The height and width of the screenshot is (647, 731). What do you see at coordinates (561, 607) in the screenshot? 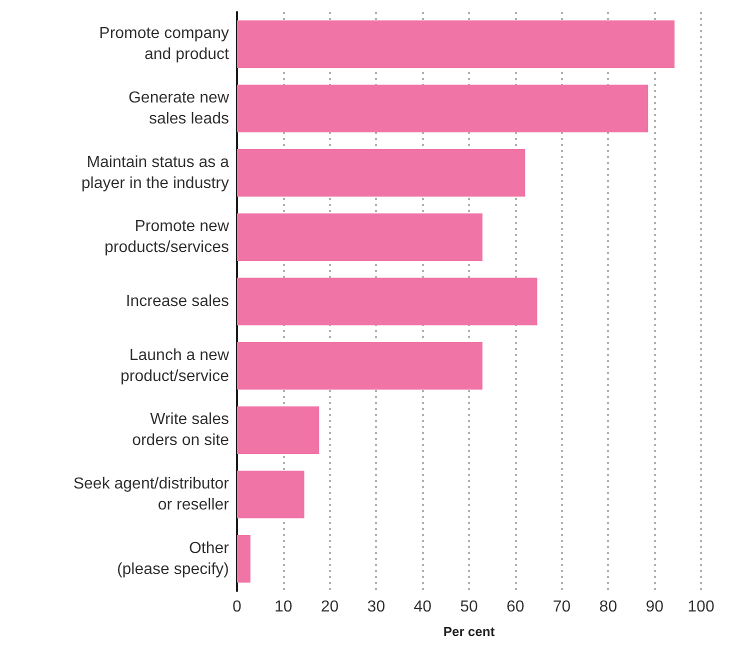
I see `x-tick-label: 70` at bounding box center [561, 607].